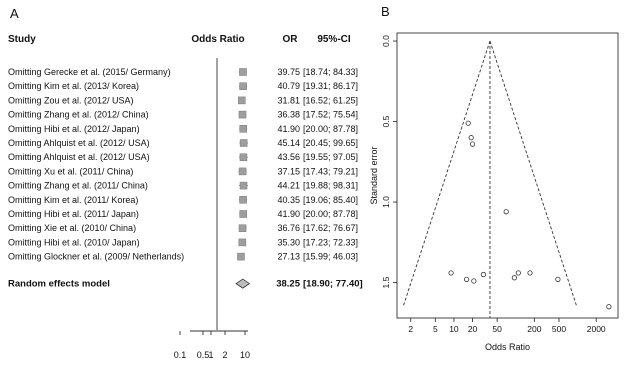 The height and width of the screenshot is (367, 627). Describe the element at coordinates (288, 228) in the screenshot. I see `or-value: 36.76` at that location.